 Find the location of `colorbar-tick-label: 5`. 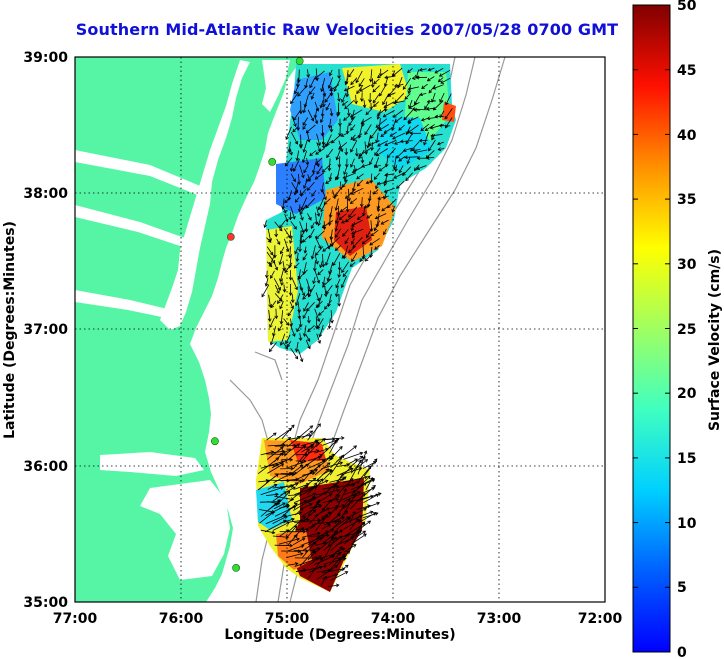

colorbar-tick-label: 5 is located at coordinates (682, 588).